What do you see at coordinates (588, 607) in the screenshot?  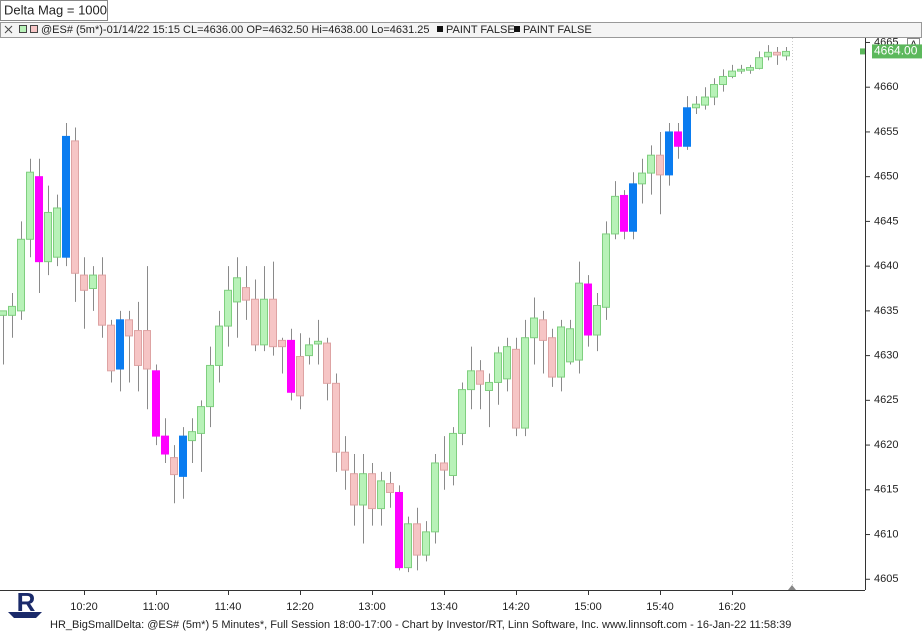 I see `x-tick-label: 15:00` at bounding box center [588, 607].